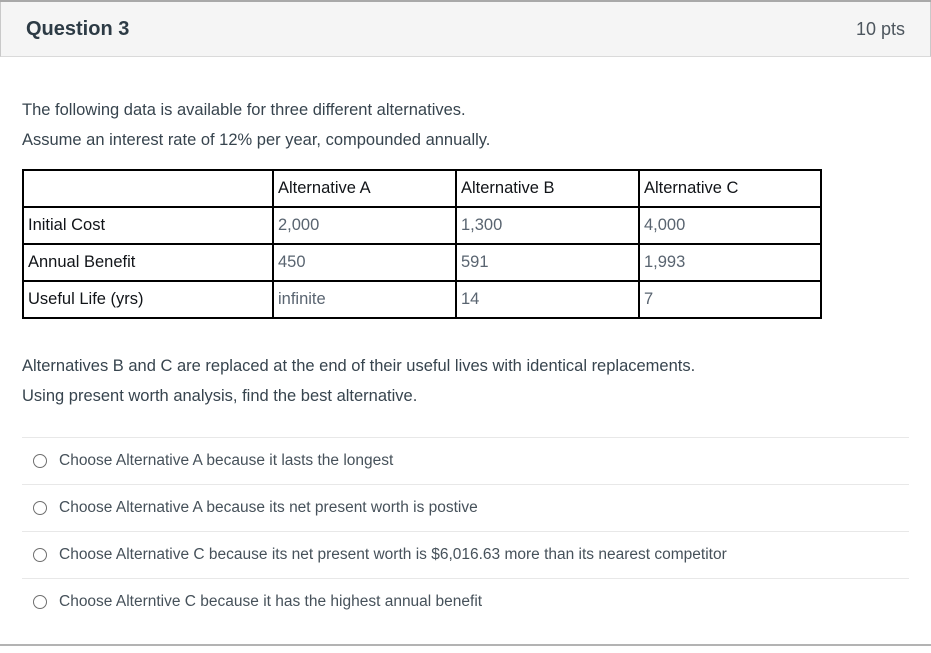 This screenshot has height=653, width=931. Describe the element at coordinates (465, 645) in the screenshot. I see `card-bottom-border` at that location.